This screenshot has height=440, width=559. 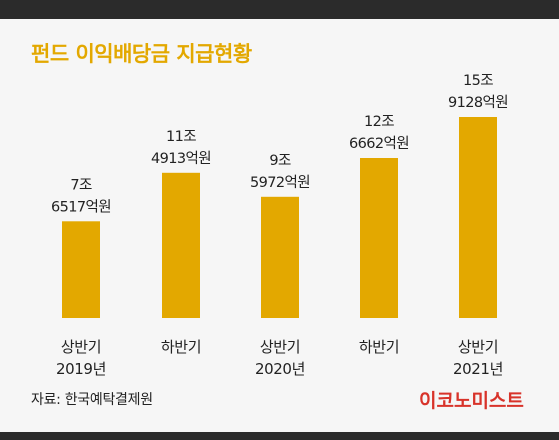 I want to click on value-label-4-1: 9128억원, so click(x=478, y=102).